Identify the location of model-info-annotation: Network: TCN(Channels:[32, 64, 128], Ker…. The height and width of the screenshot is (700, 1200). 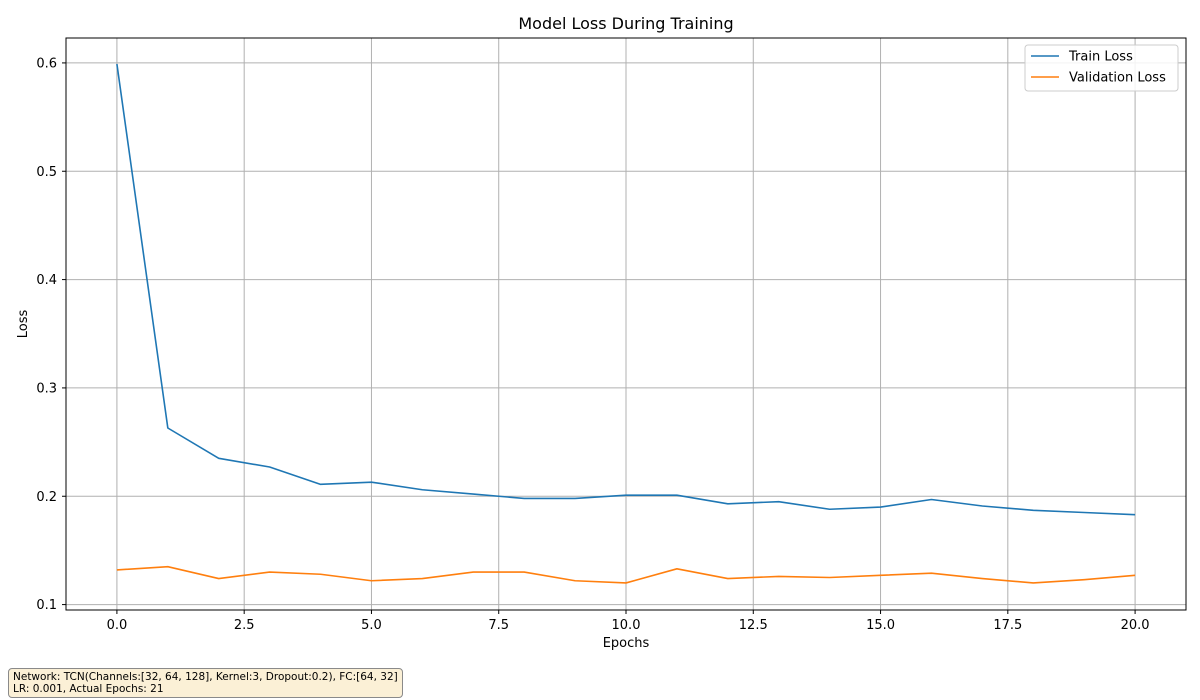
(205, 683).